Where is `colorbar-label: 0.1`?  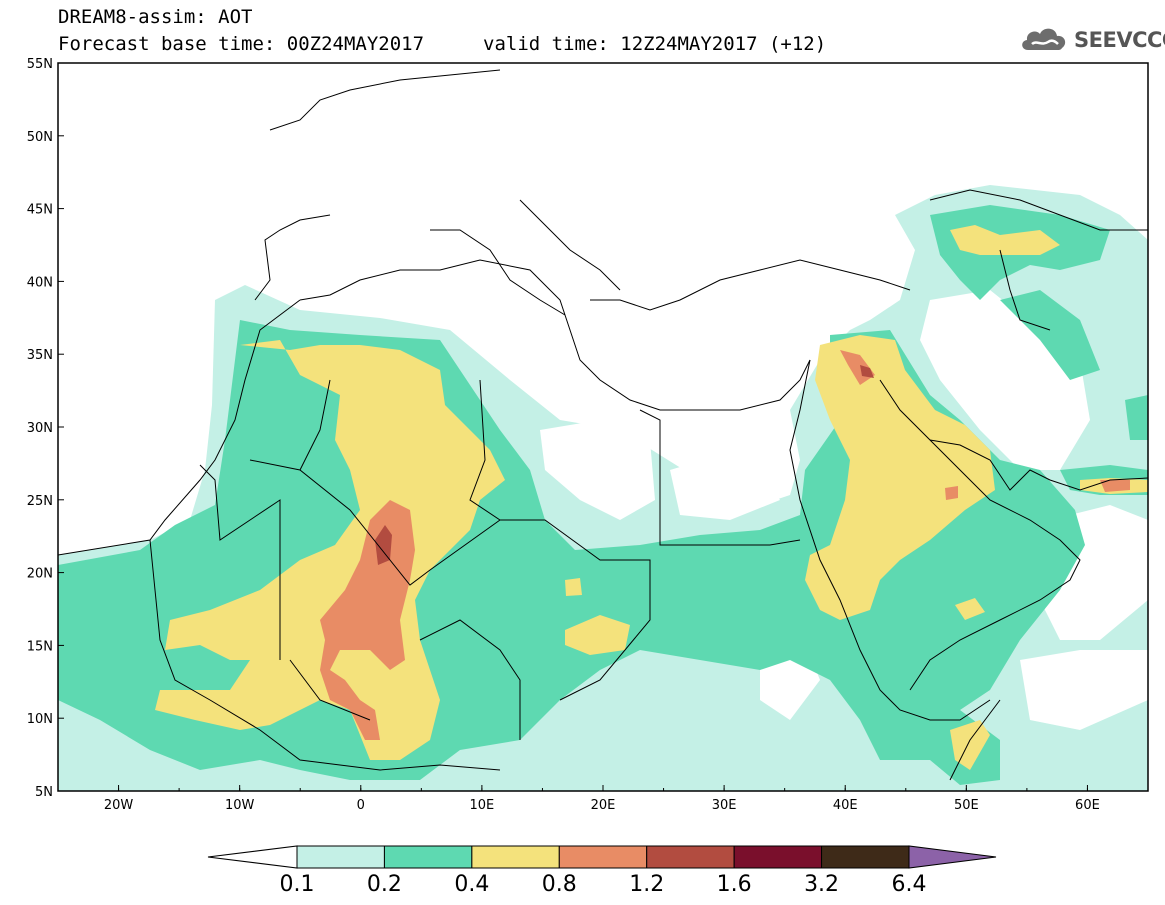
colorbar-label: 0.1 is located at coordinates (297, 884).